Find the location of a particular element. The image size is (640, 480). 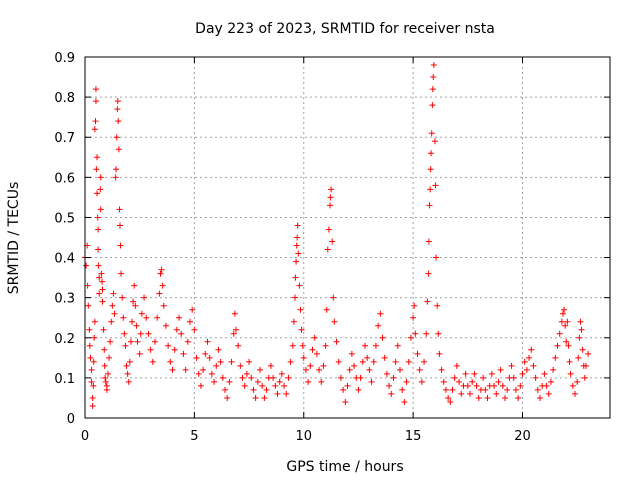

y-tick-label: 0.2 is located at coordinates (64, 339).